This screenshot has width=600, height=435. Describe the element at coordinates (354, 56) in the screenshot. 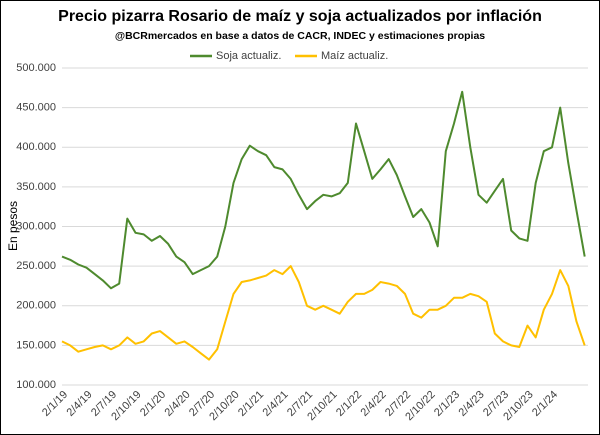

I see `legend-label: Maíz actualiz.` at that location.